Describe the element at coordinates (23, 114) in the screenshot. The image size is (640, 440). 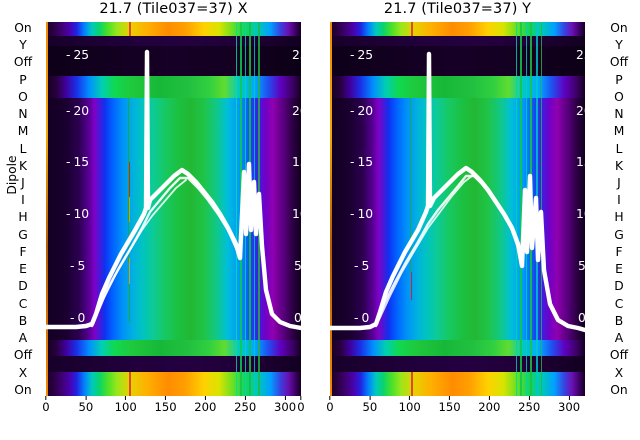
I see `category-tick-left-5: N` at that location.